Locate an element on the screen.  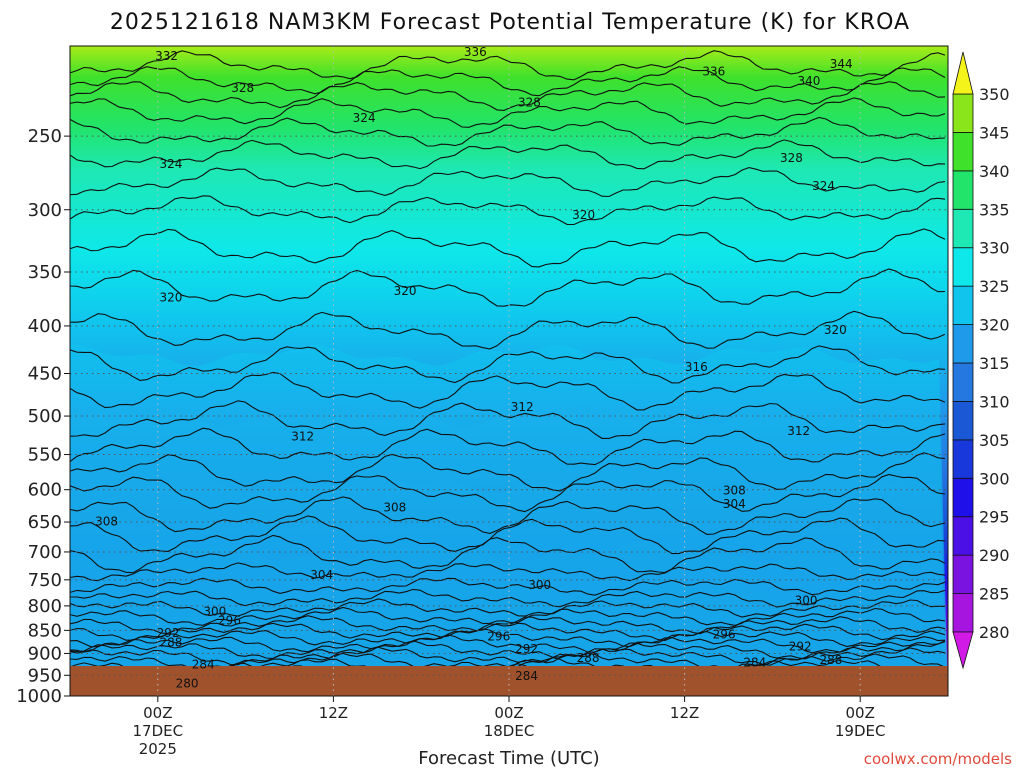
y-tick-label: 950 is located at coordinates (45, 675).